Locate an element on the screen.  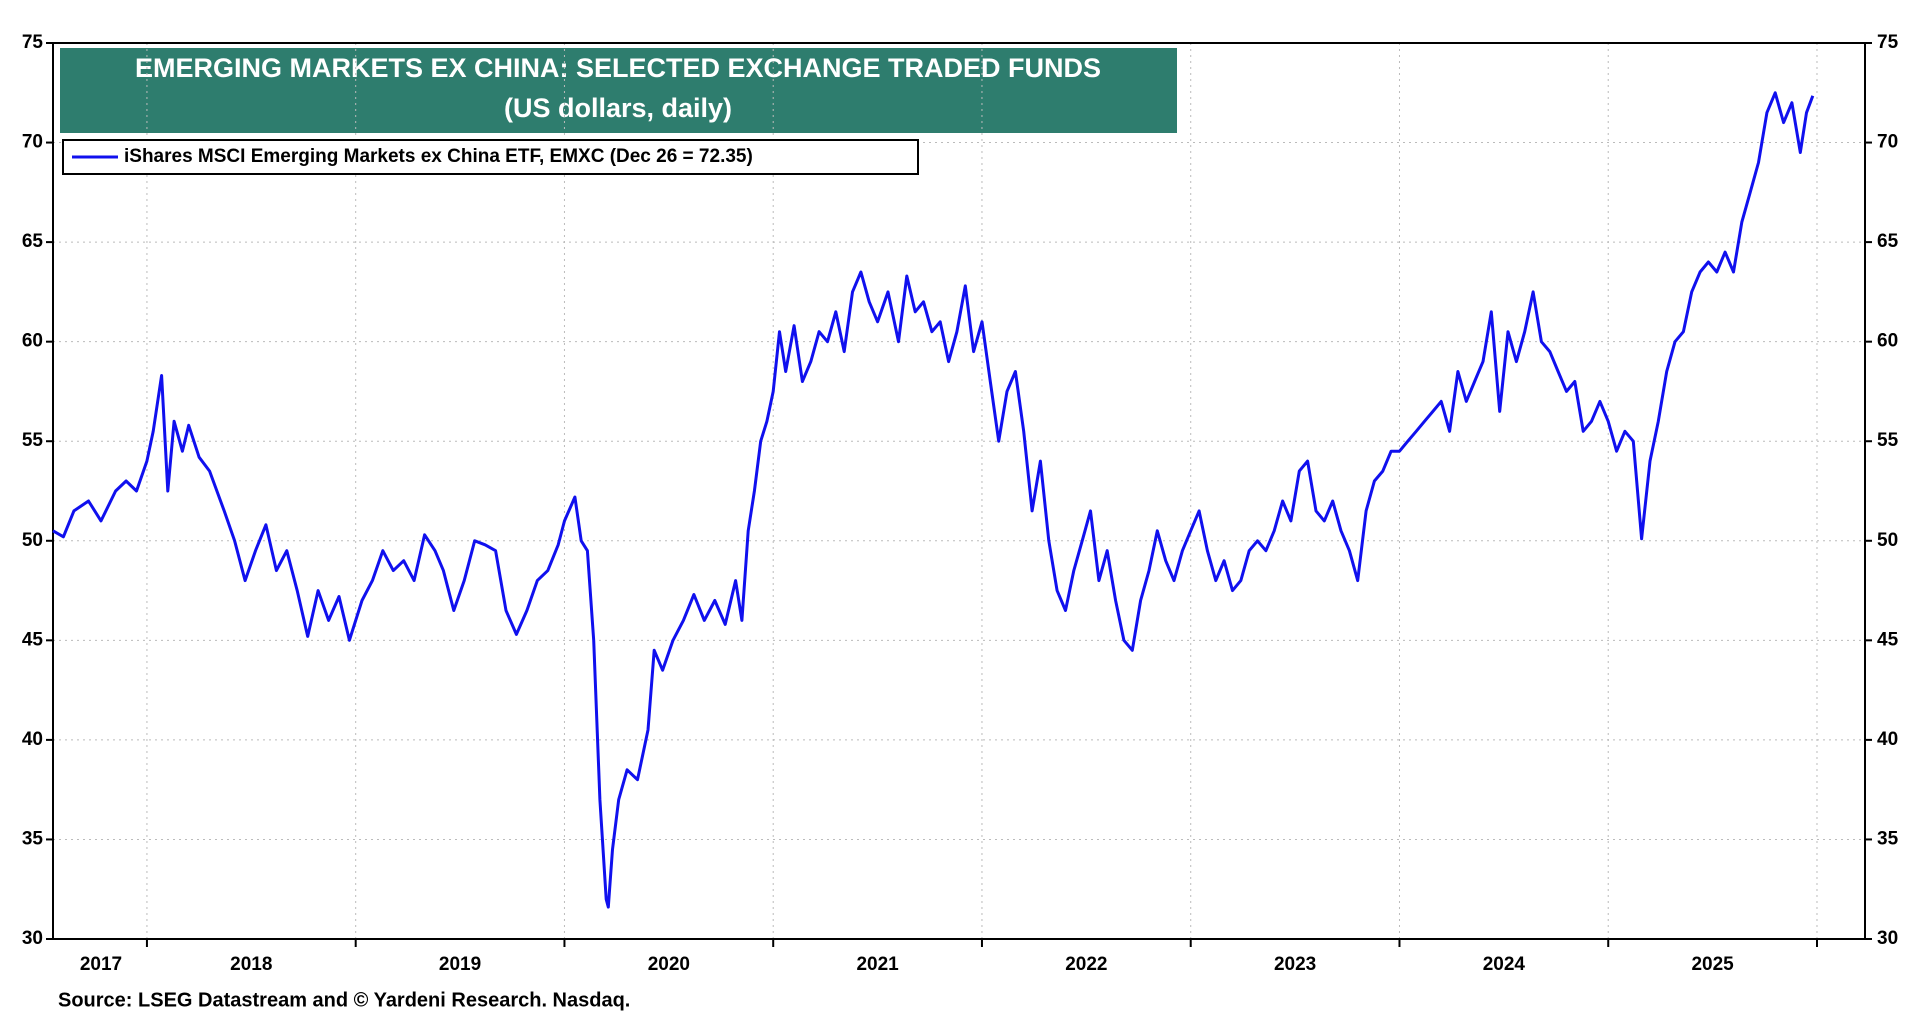
y-tick-label: 40 is located at coordinates (32, 739).